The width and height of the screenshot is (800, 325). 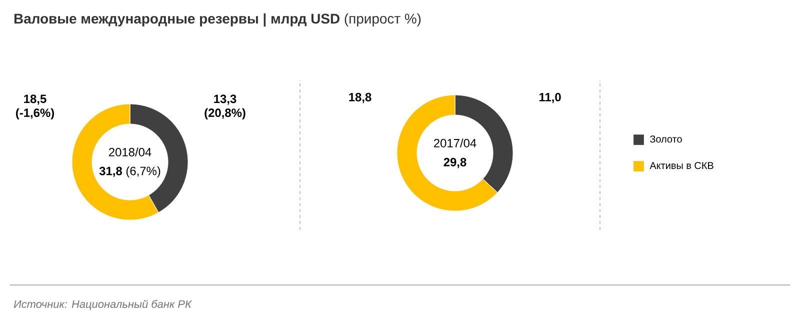 I want to click on legend-label: Золото, so click(x=666, y=139).